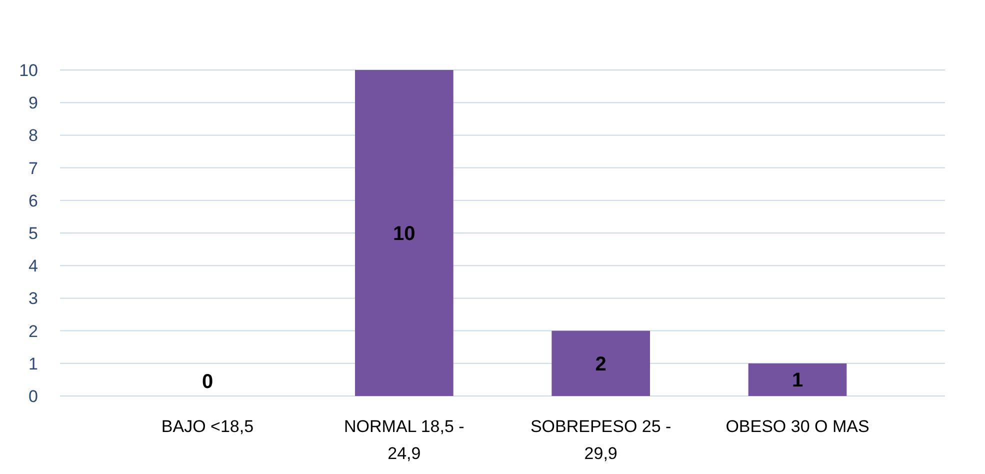  I want to click on y-tick-label: 0, so click(33, 396).